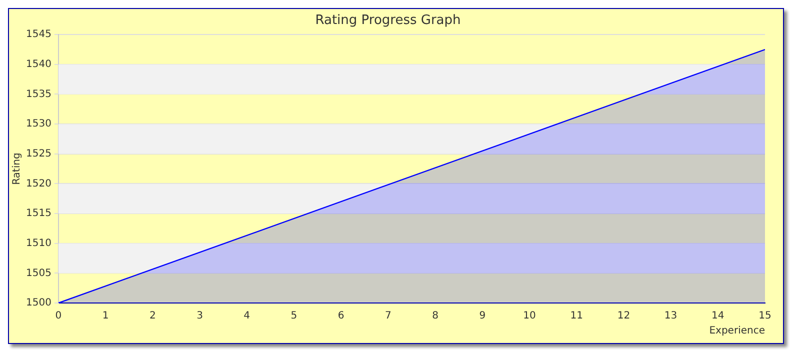 This screenshot has height=350, width=790. What do you see at coordinates (39, 34) in the screenshot?
I see `y-tick-label: 1545` at bounding box center [39, 34].